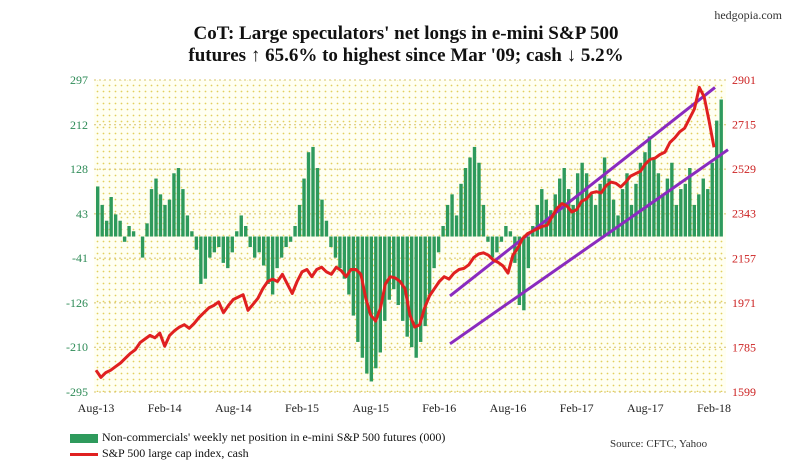  What do you see at coordinates (645, 408) in the screenshot?
I see `x-axis-tick-label: Aug-17` at bounding box center [645, 408].